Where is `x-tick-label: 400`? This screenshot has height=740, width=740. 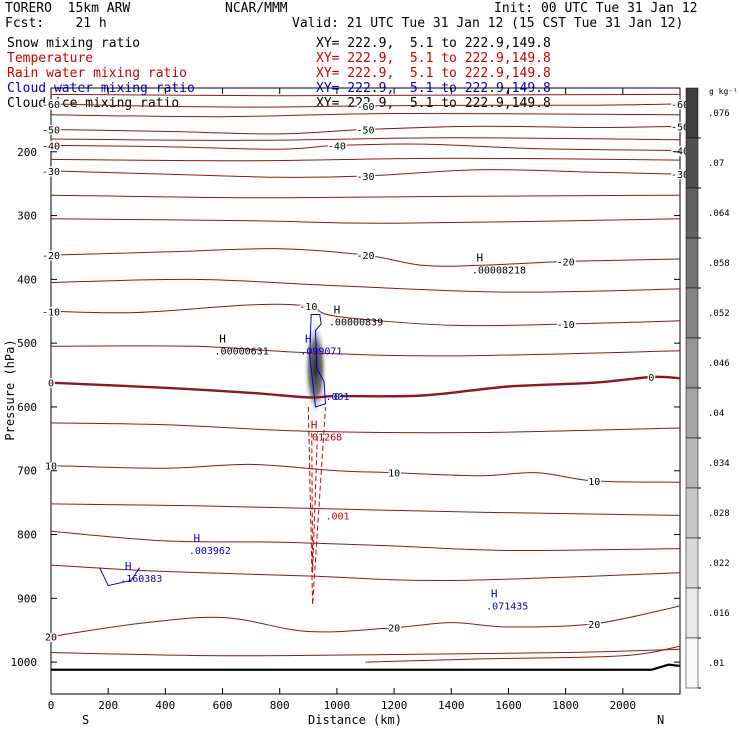
x-tick-label: 400 is located at coordinates (165, 705).